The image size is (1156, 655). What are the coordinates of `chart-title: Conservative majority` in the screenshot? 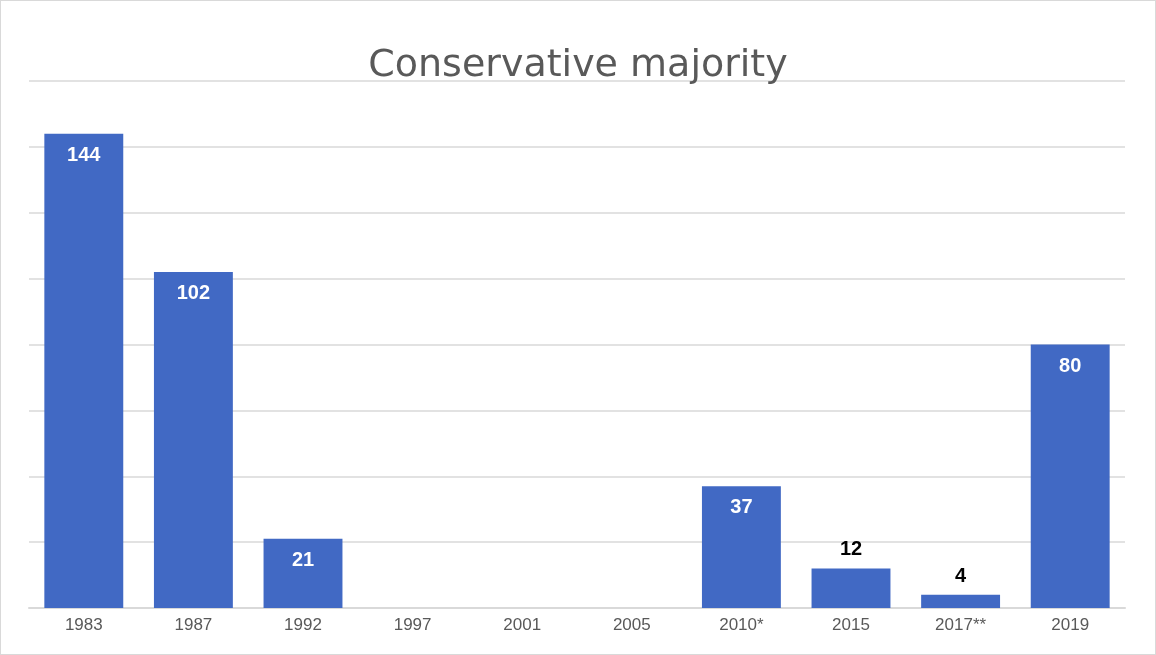 It's located at (578, 63).